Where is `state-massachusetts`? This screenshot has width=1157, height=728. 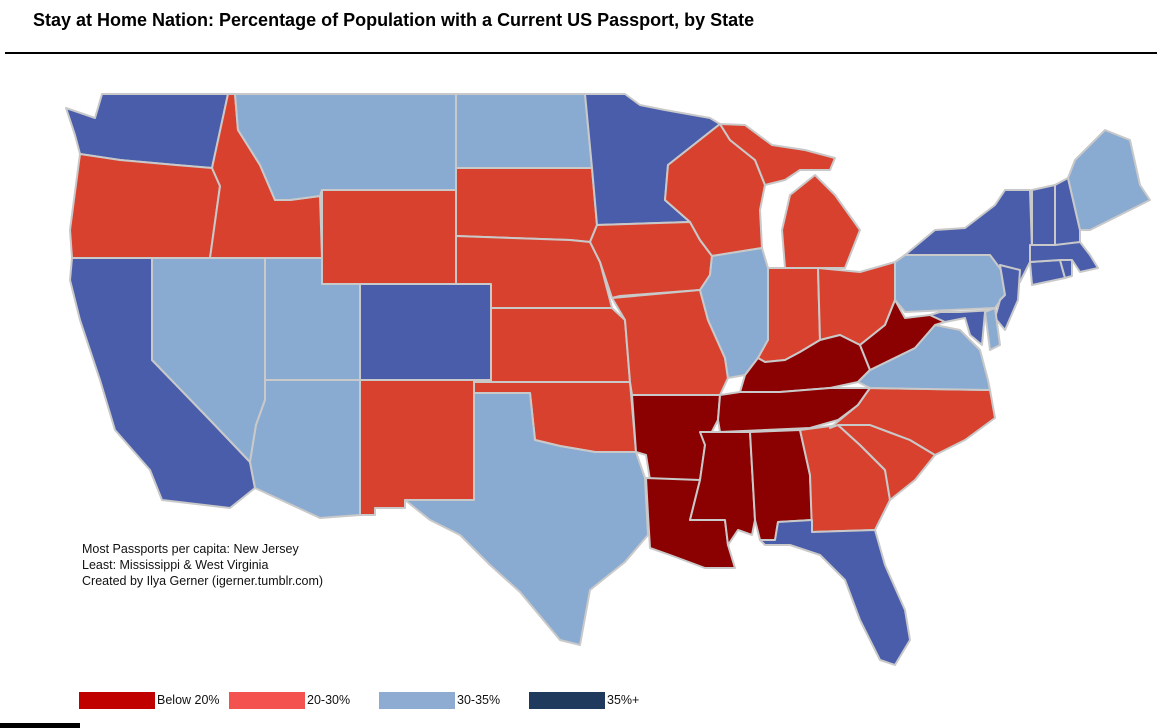 state-massachusetts is located at coordinates (1064, 257).